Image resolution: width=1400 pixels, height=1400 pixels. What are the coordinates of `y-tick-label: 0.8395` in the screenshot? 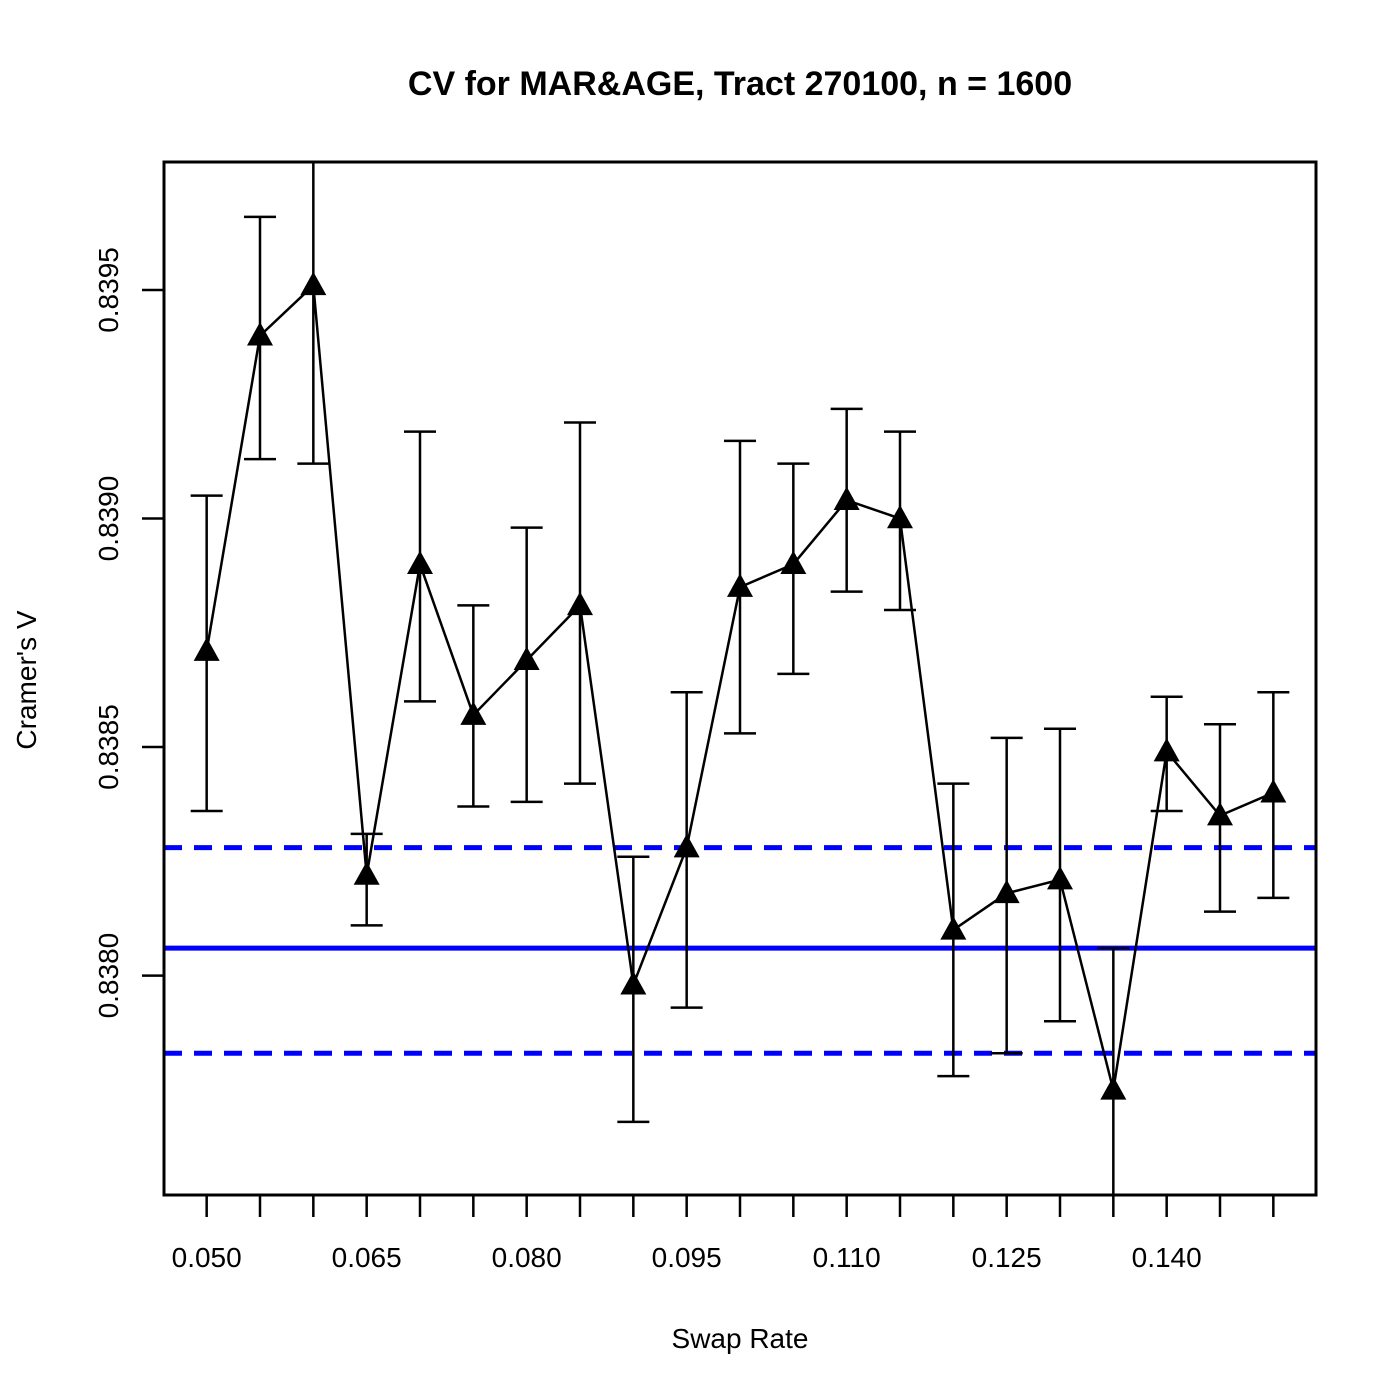 It's located at (108, 290).